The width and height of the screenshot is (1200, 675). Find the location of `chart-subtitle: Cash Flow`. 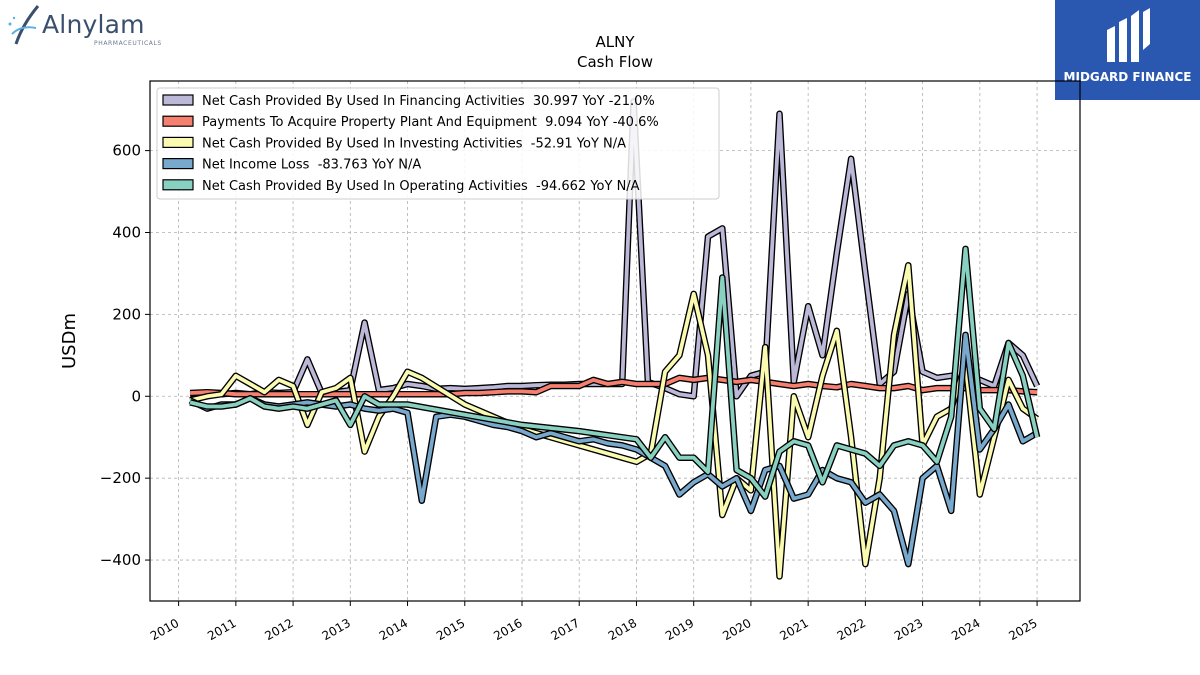

chart-subtitle: Cash Flow is located at coordinates (615, 62).